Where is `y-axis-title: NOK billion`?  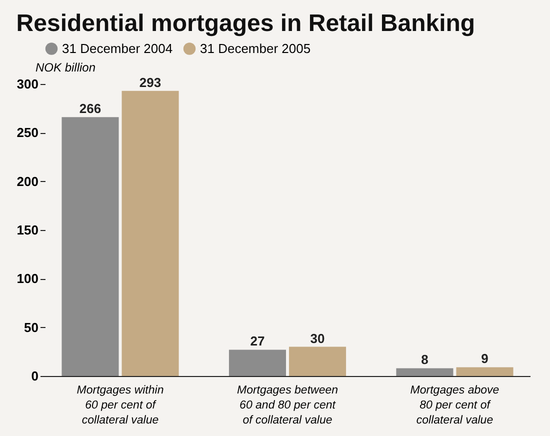 y-axis-title: NOK billion is located at coordinates (66, 67).